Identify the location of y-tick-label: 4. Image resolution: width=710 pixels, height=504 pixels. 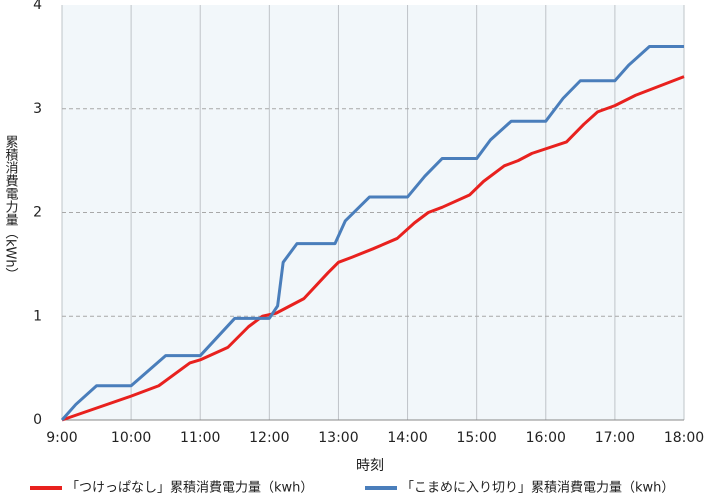
(37, 6).